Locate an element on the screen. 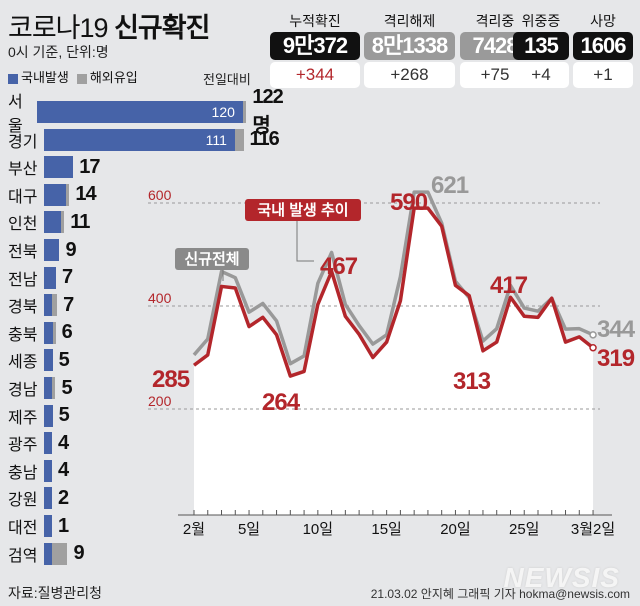 The height and width of the screenshot is (606, 640). label-417: 417 is located at coordinates (509, 285).